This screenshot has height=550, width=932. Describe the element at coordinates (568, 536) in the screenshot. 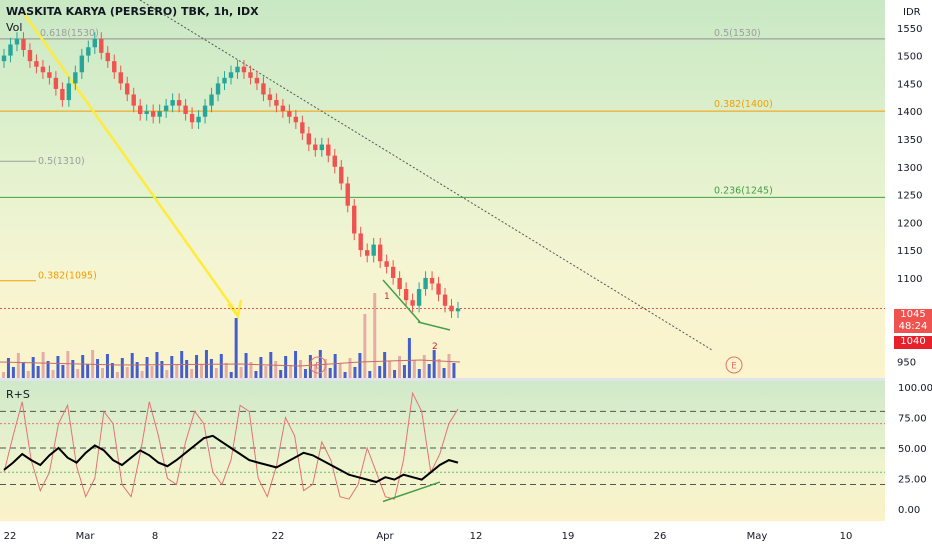

I see `time-tick-label: 19` at that location.